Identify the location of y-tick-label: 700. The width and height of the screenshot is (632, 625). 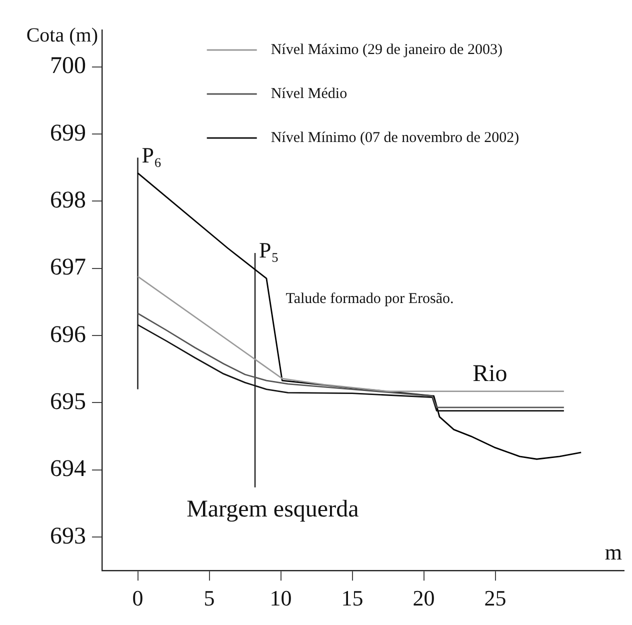
(68, 66).